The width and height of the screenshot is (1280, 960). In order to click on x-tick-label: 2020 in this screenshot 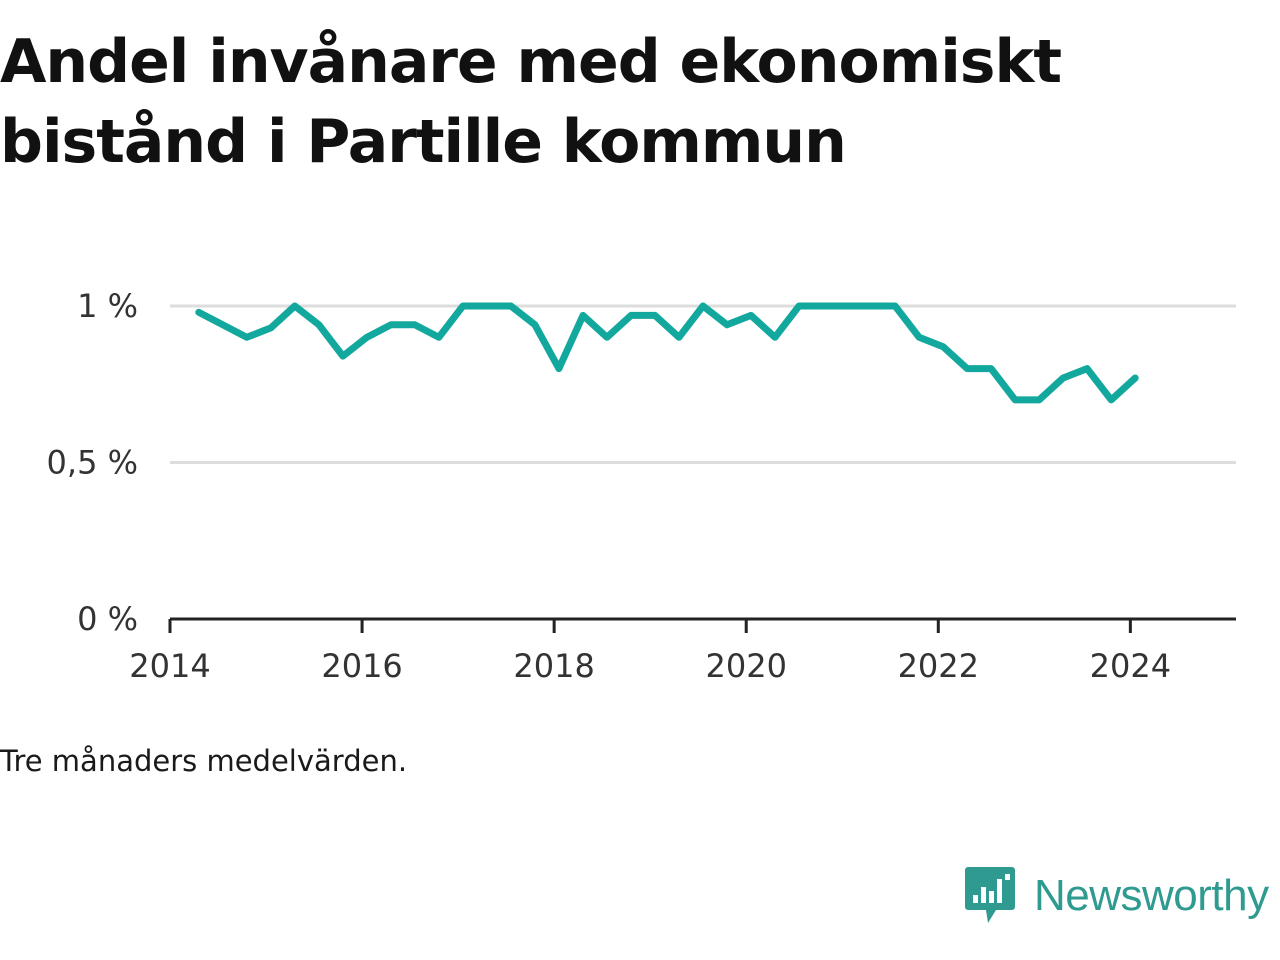, I will do `click(745, 666)`.